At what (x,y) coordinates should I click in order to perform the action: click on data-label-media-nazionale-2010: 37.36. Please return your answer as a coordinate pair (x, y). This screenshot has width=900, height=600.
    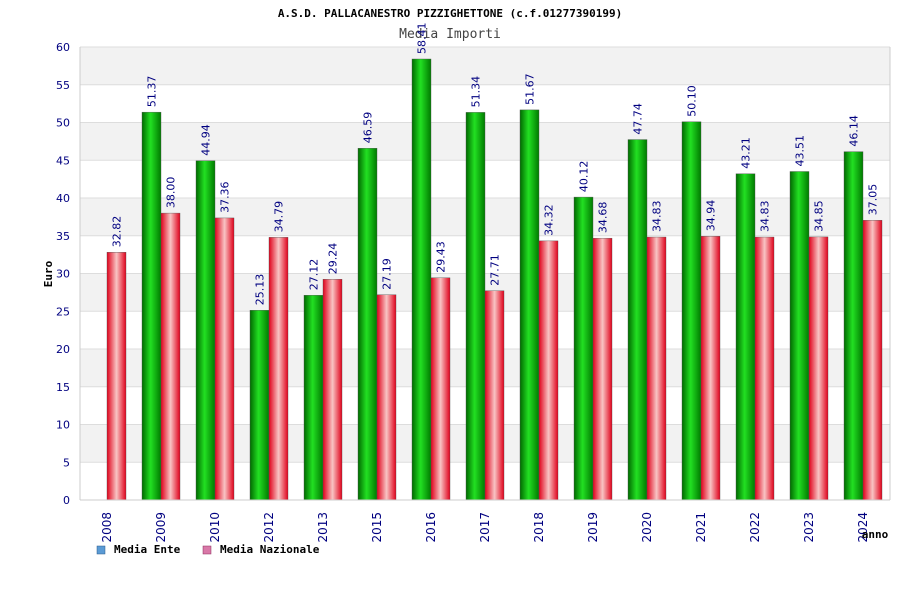
    Looking at the image, I should click on (225, 197).